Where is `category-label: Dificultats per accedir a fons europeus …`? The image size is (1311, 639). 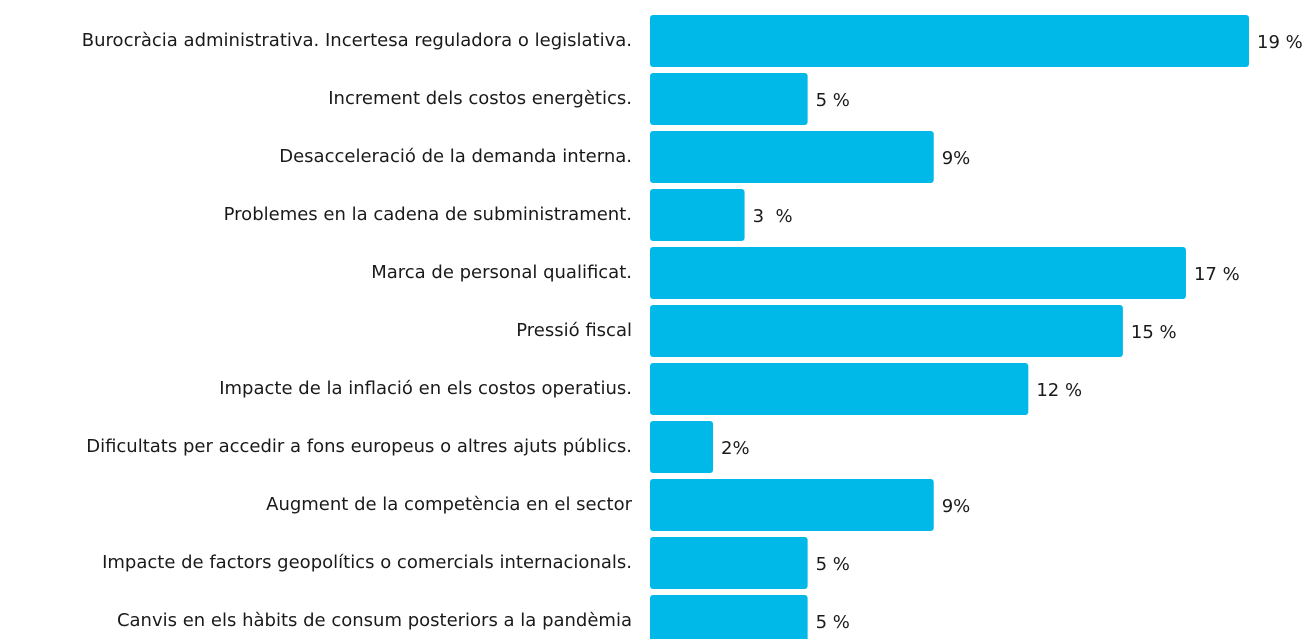
category-label: Dificultats per accedir a fons europeus … is located at coordinates (359, 446).